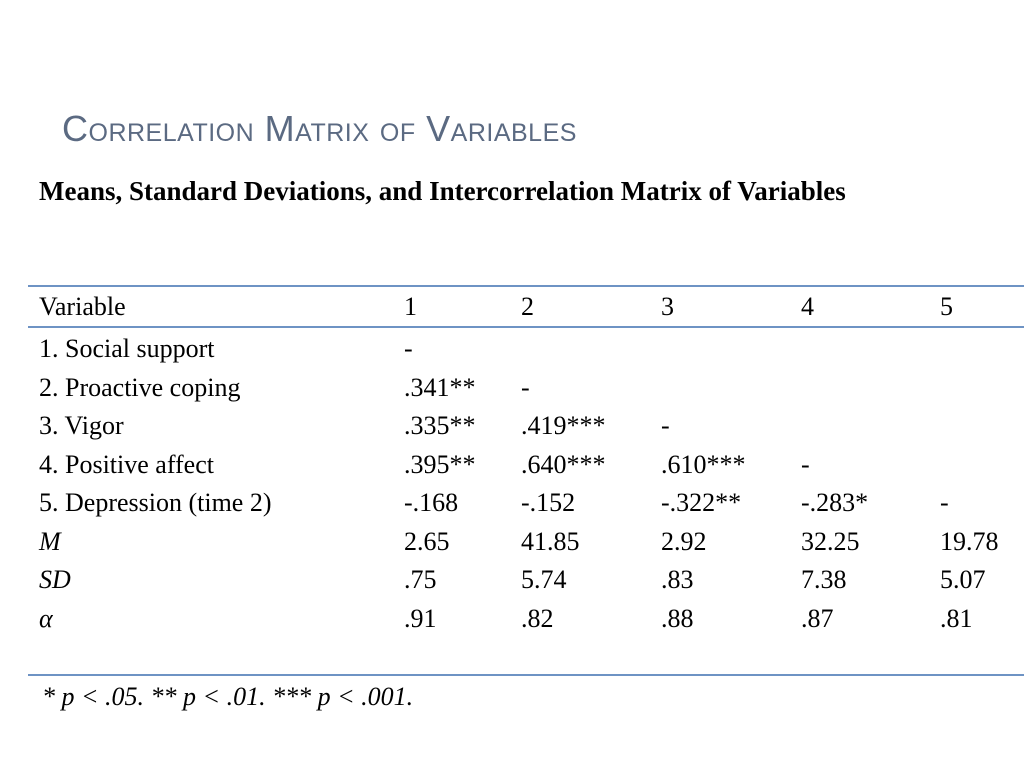  What do you see at coordinates (319, 128) in the screenshot?
I see `slide-title: Correlation Matrix of Variables` at bounding box center [319, 128].